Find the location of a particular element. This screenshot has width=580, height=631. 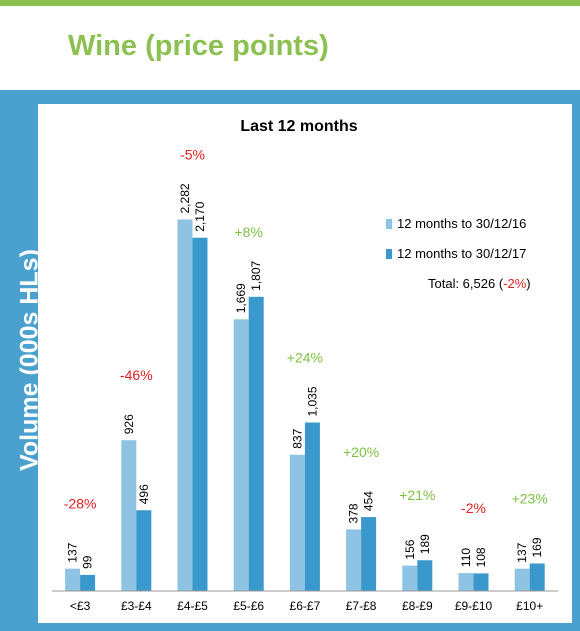

change-label: -5% is located at coordinates (192, 154).